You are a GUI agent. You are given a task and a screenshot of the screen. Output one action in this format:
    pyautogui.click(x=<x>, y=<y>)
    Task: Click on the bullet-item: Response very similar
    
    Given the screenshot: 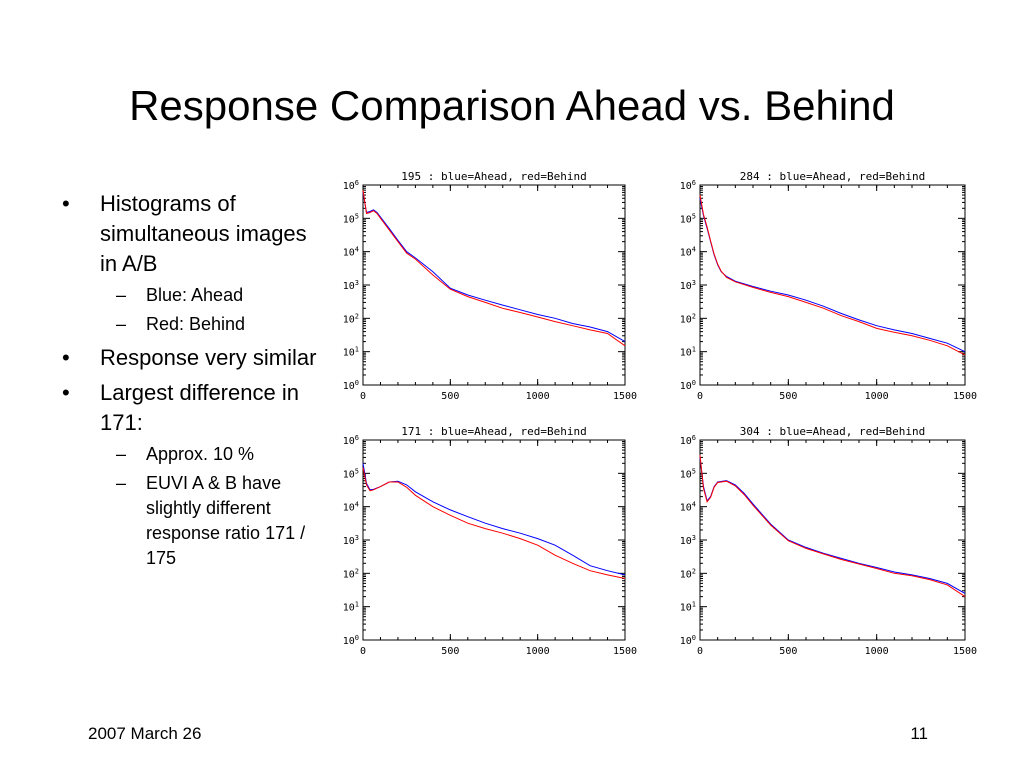 What is the action you would take?
    pyautogui.click(x=193, y=358)
    